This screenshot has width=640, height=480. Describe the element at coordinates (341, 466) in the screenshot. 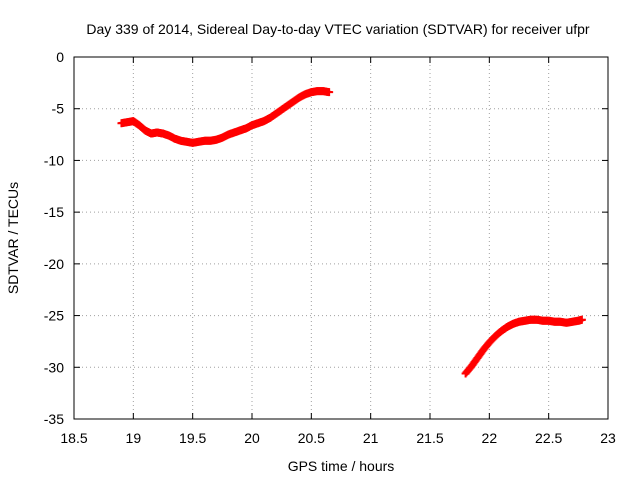

I see `x-axis-label: GPS time / hours` at that location.